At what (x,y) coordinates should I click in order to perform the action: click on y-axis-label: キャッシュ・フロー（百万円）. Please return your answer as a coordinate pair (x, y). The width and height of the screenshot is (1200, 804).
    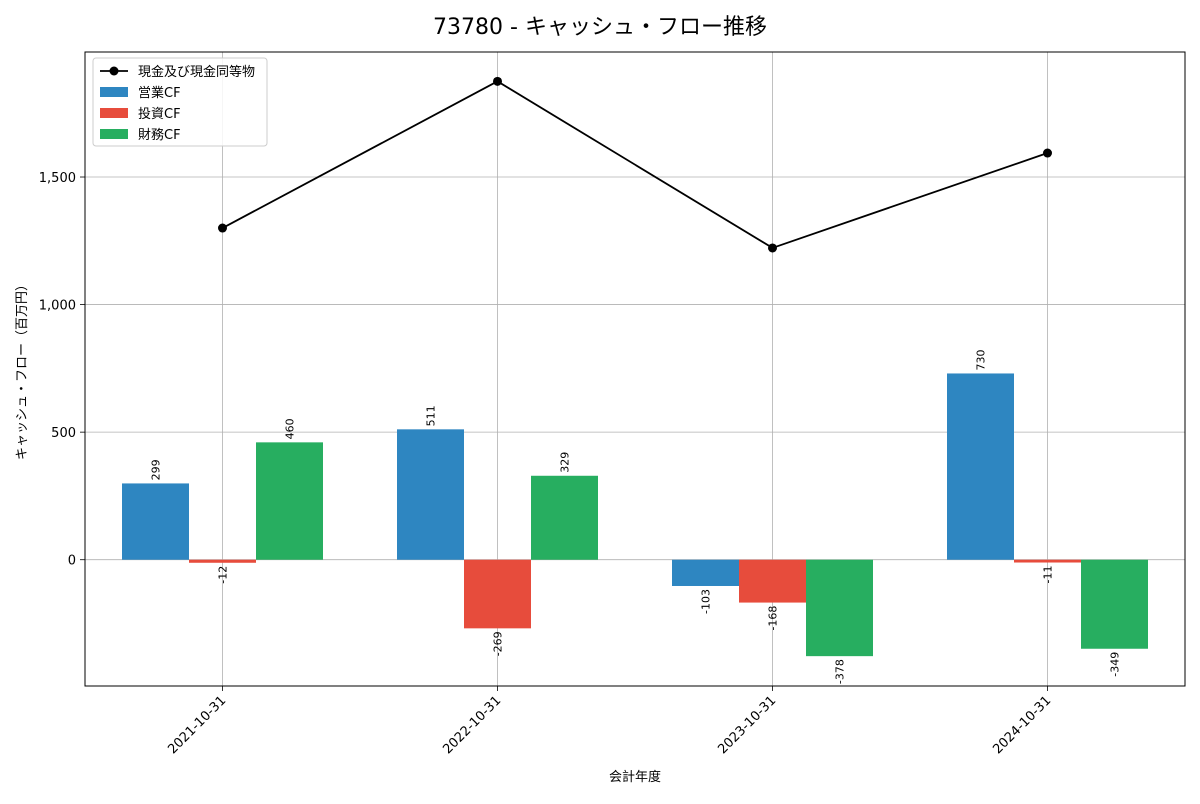
    Looking at the image, I should click on (22, 369).